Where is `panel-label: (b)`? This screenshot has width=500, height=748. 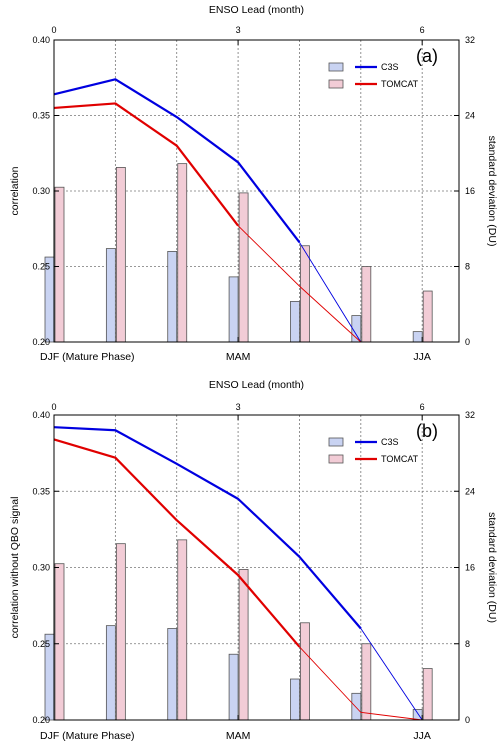 panel-label: (b) is located at coordinates (427, 431).